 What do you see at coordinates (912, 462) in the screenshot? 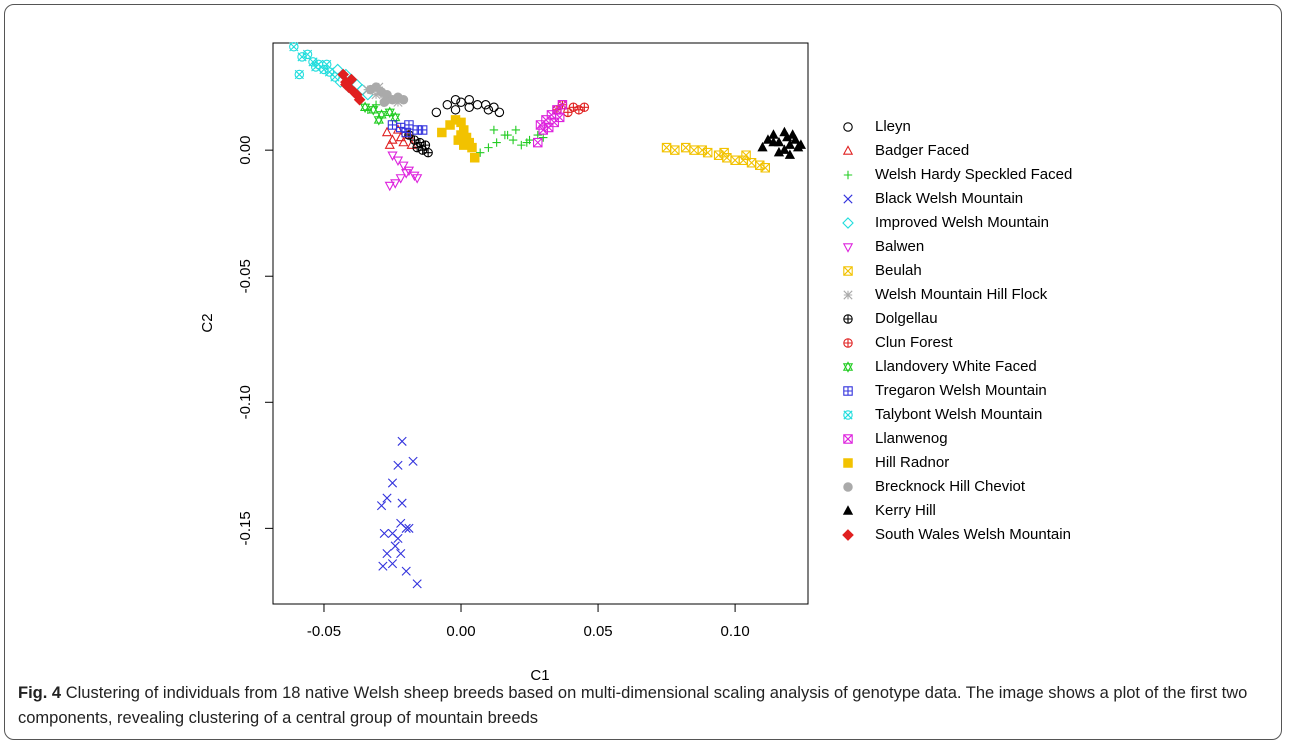
I see `legend-label: Hill Radnor` at bounding box center [912, 462].